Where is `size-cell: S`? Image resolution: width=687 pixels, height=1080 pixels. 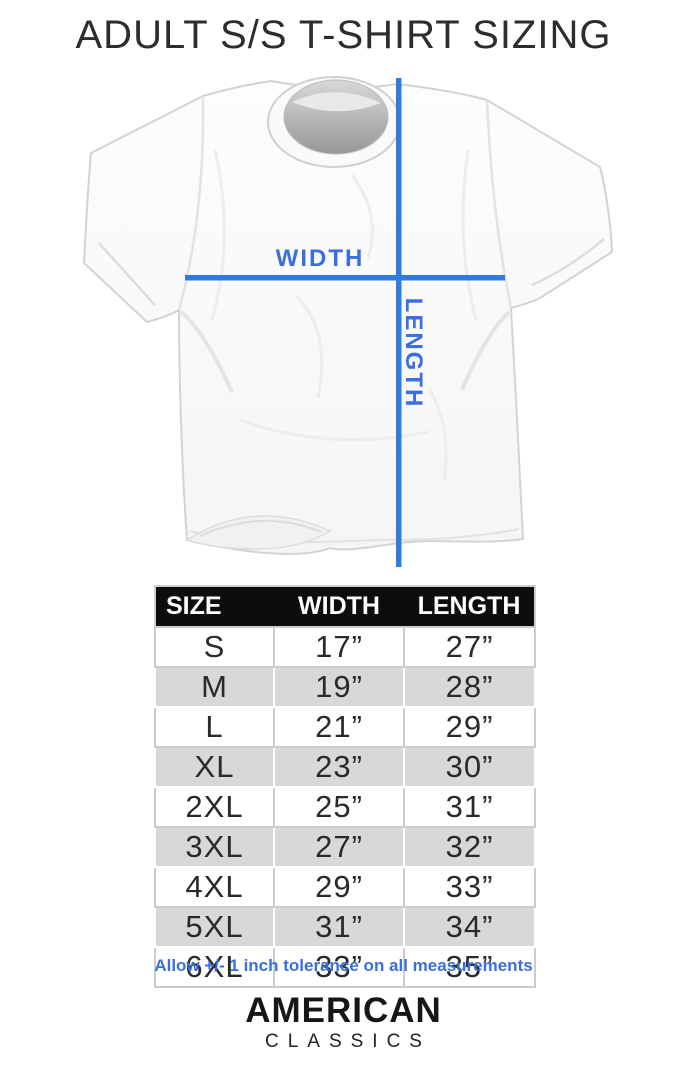 size-cell: S is located at coordinates (214, 647).